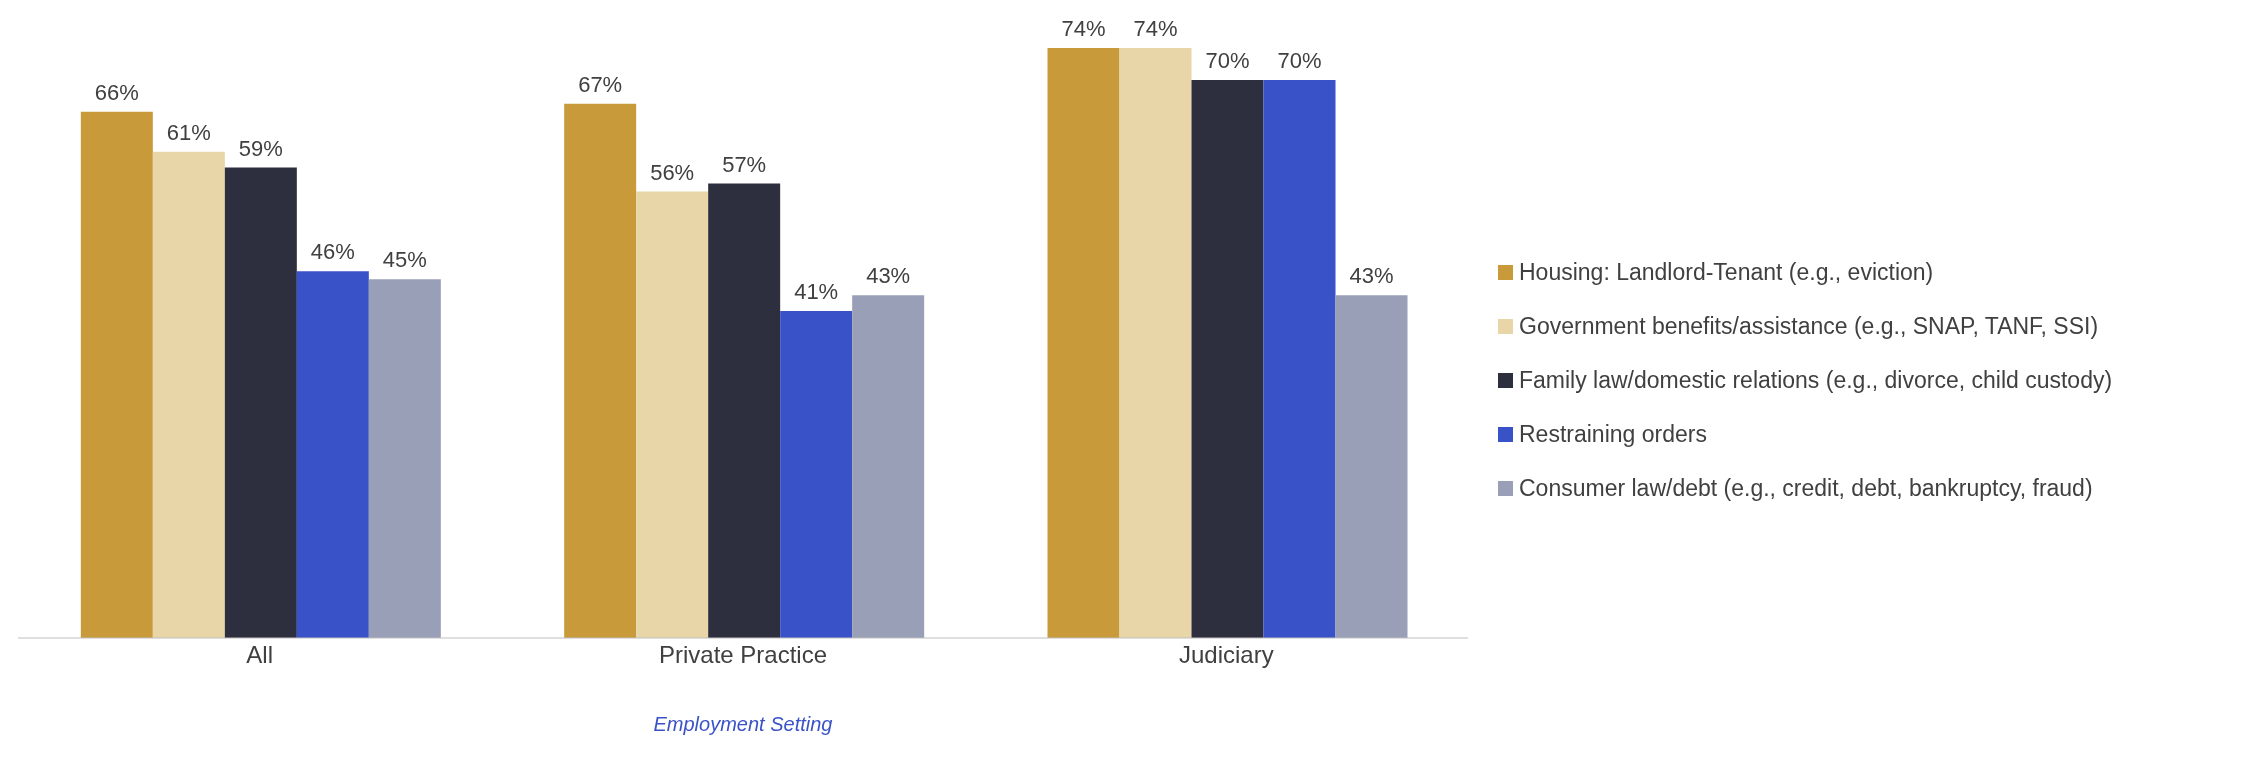  What do you see at coordinates (600, 84) in the screenshot?
I see `data-label: 67%` at bounding box center [600, 84].